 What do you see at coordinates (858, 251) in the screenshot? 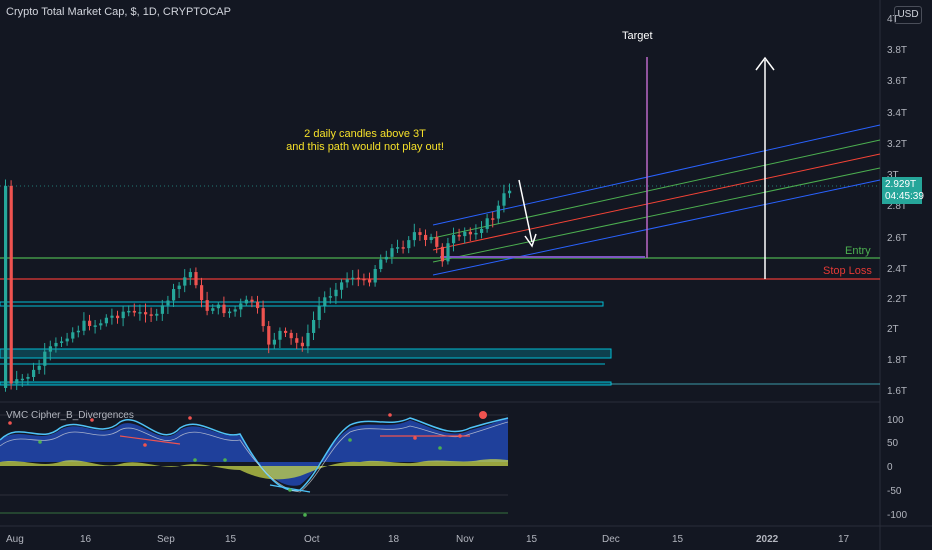
I see `entry-label: Entry` at bounding box center [858, 251].